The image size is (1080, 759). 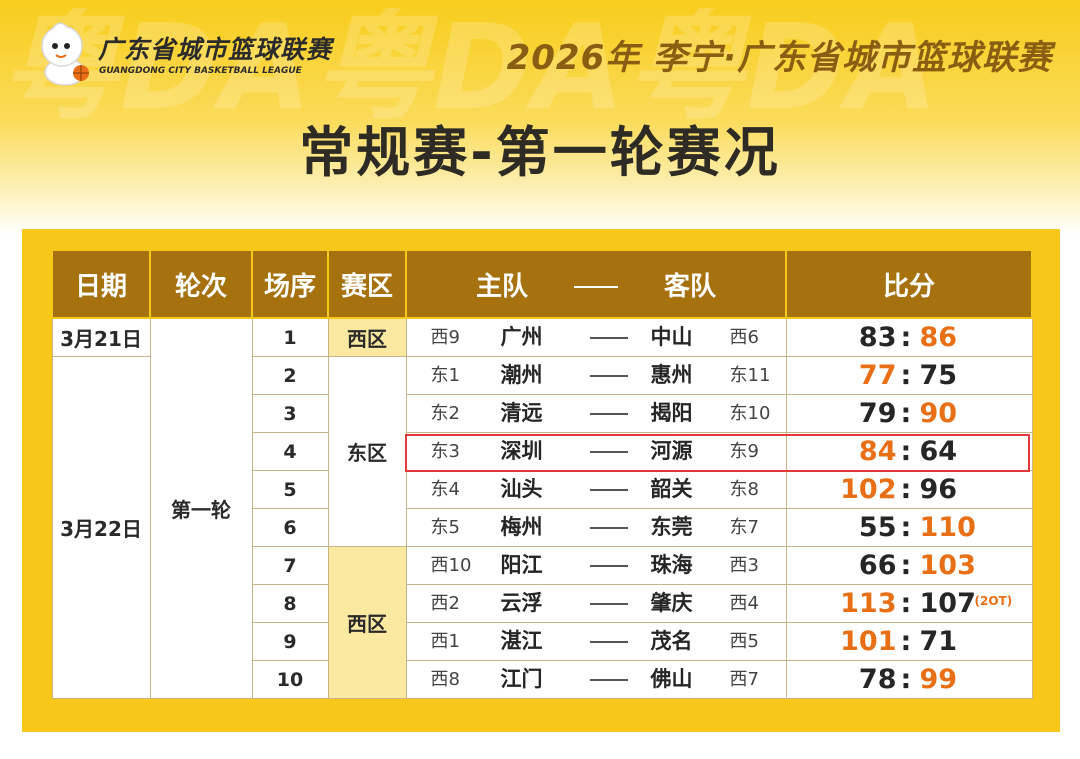 What do you see at coordinates (521, 641) in the screenshot?
I see `home-team: 湛江` at bounding box center [521, 641].